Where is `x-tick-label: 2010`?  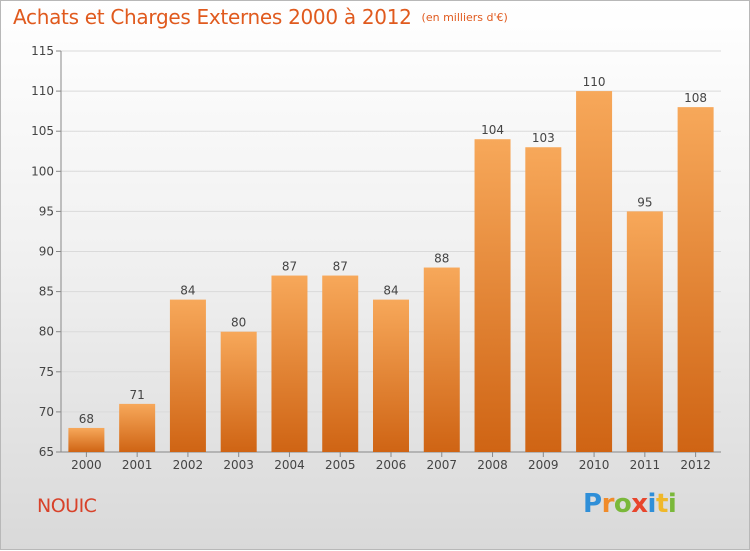
x-tick-label: 2010 is located at coordinates (594, 465).